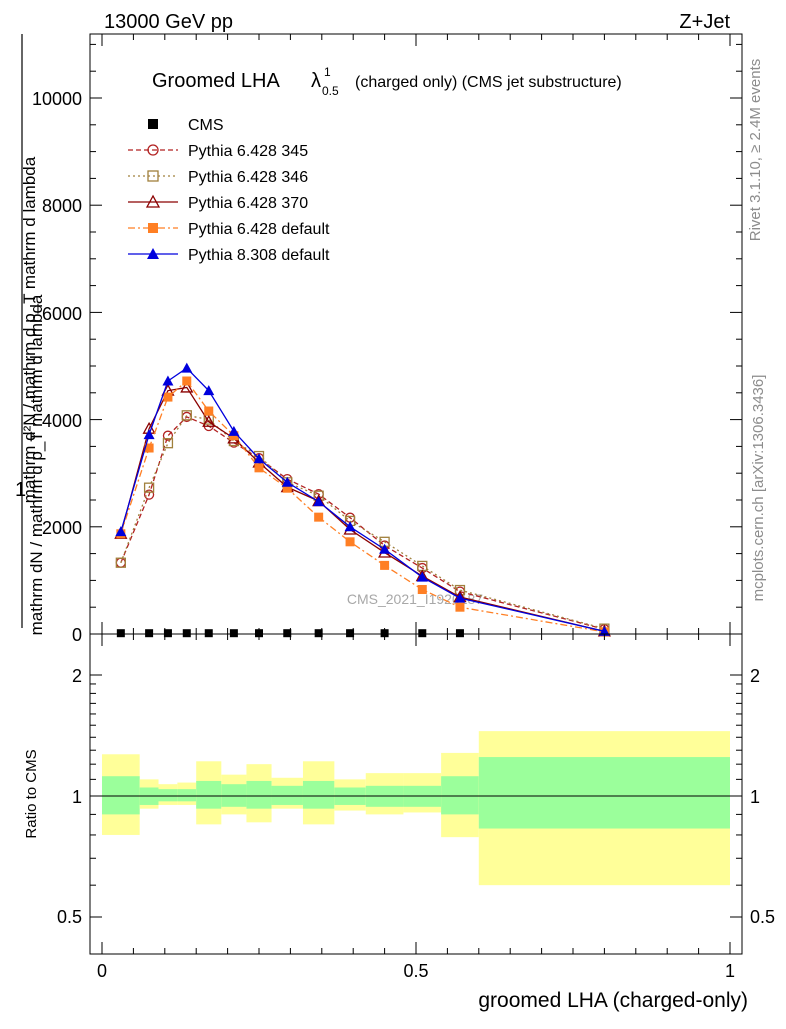 The width and height of the screenshot is (786, 1029). I want to click on rivet-label: Rivet 3.1.10, ≥ 2.4M events, so click(755, 150).